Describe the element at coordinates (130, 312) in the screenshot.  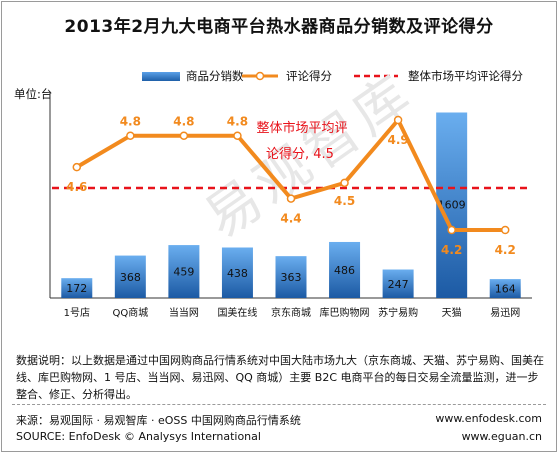
I see `x-tick-label: QQ商城` at that location.